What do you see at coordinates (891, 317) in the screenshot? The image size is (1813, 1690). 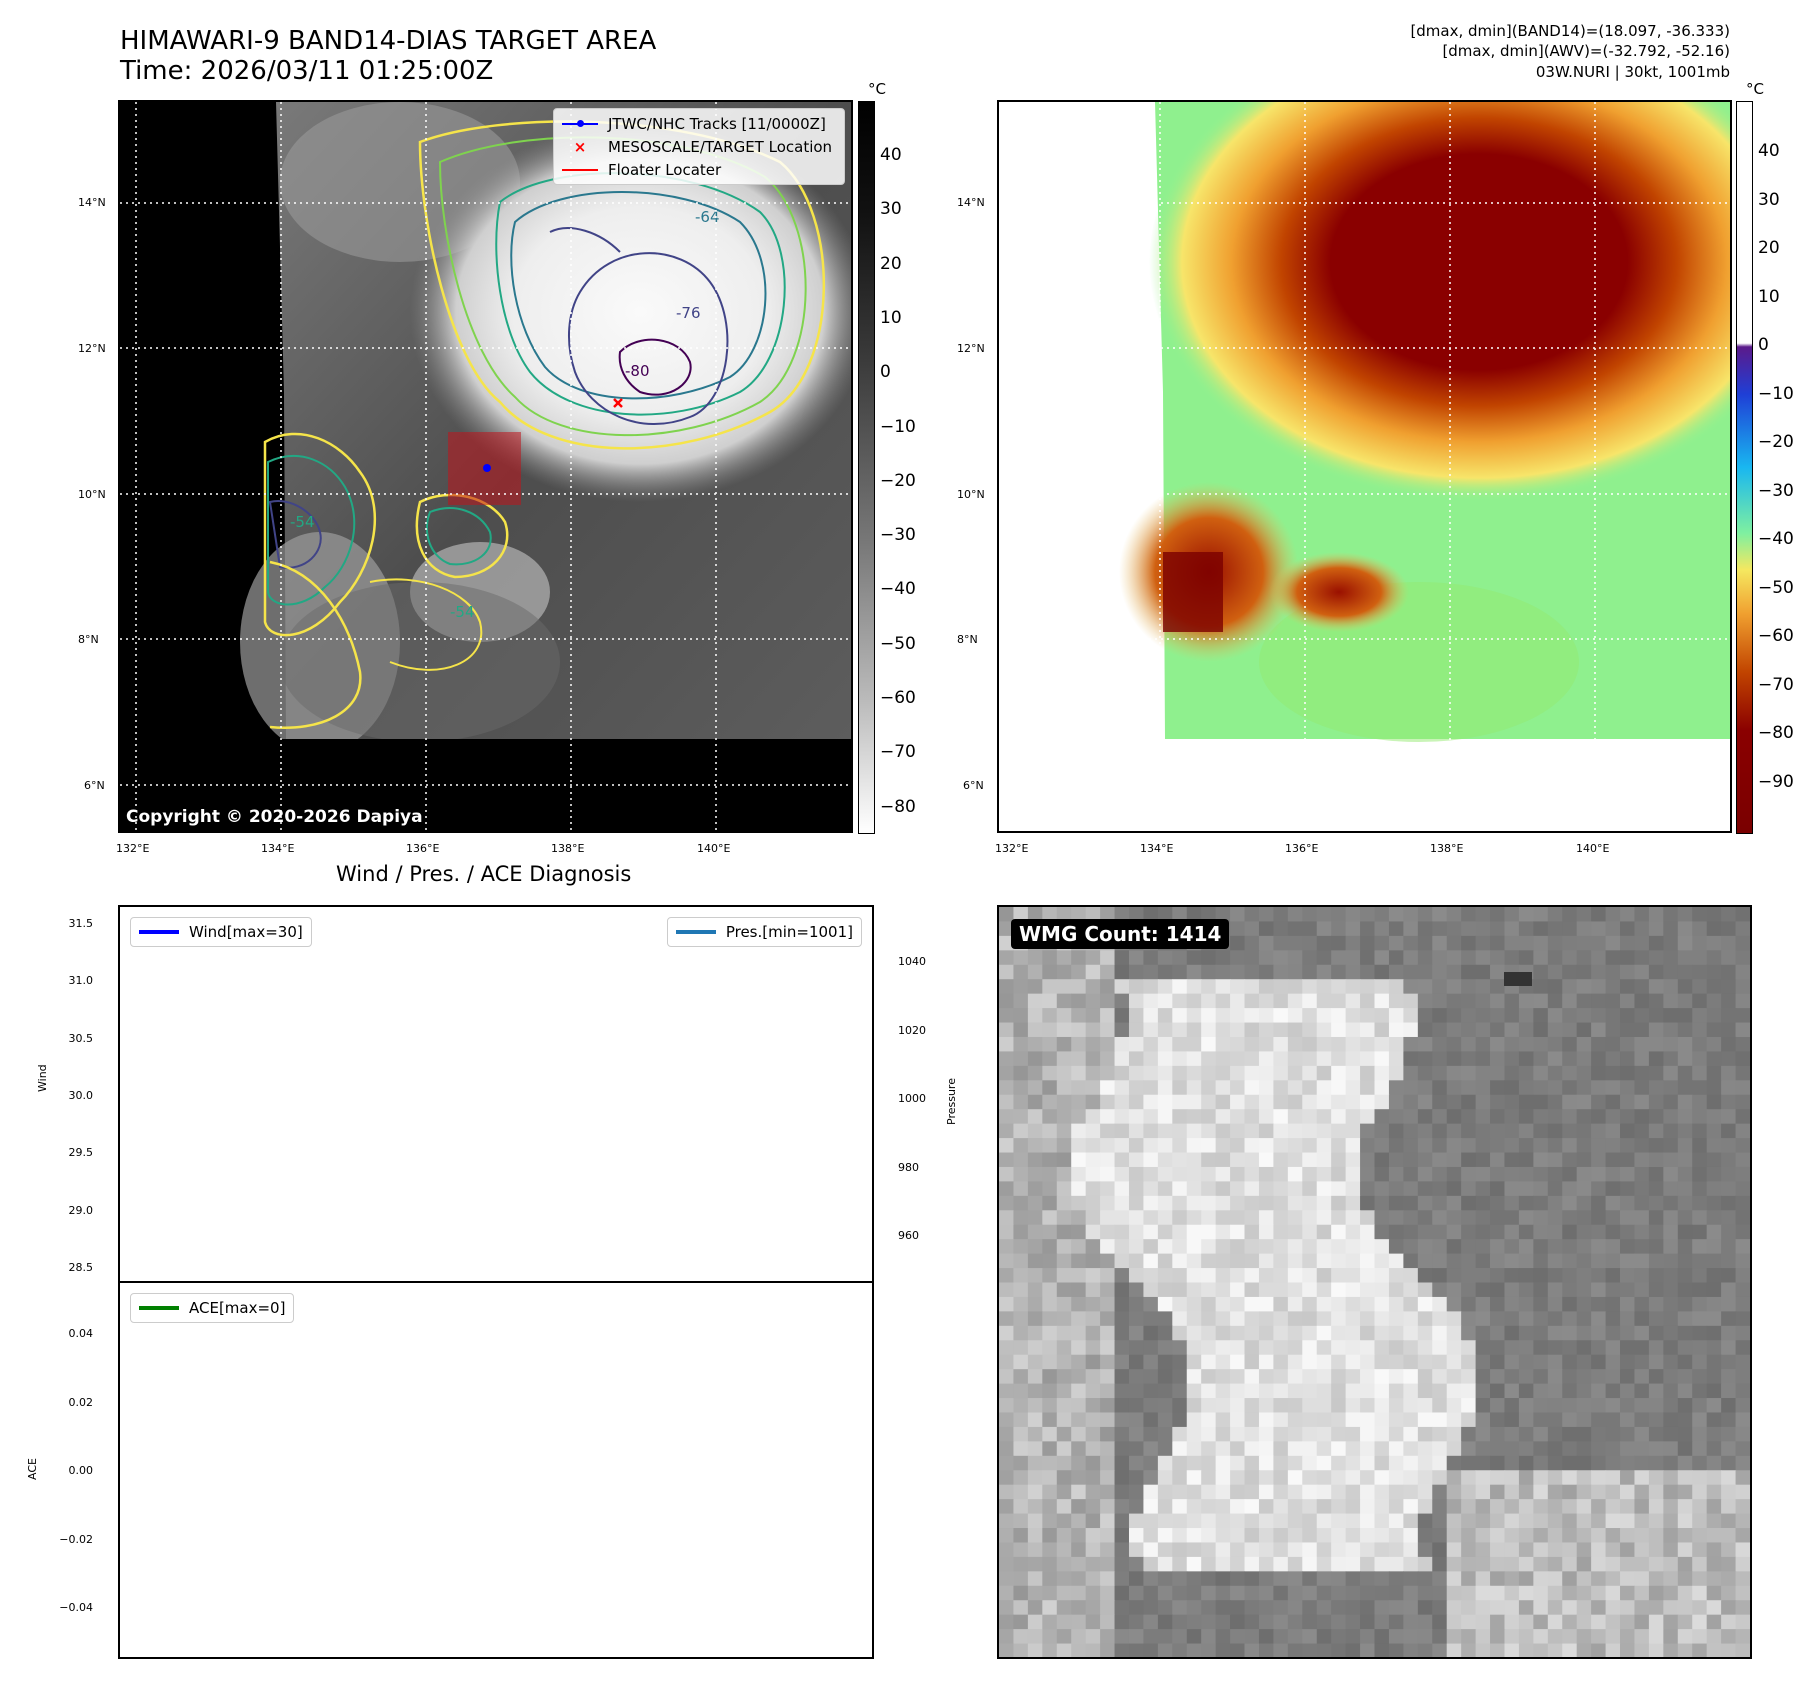 I see `colorbar1-tick-3: 10` at bounding box center [891, 317].